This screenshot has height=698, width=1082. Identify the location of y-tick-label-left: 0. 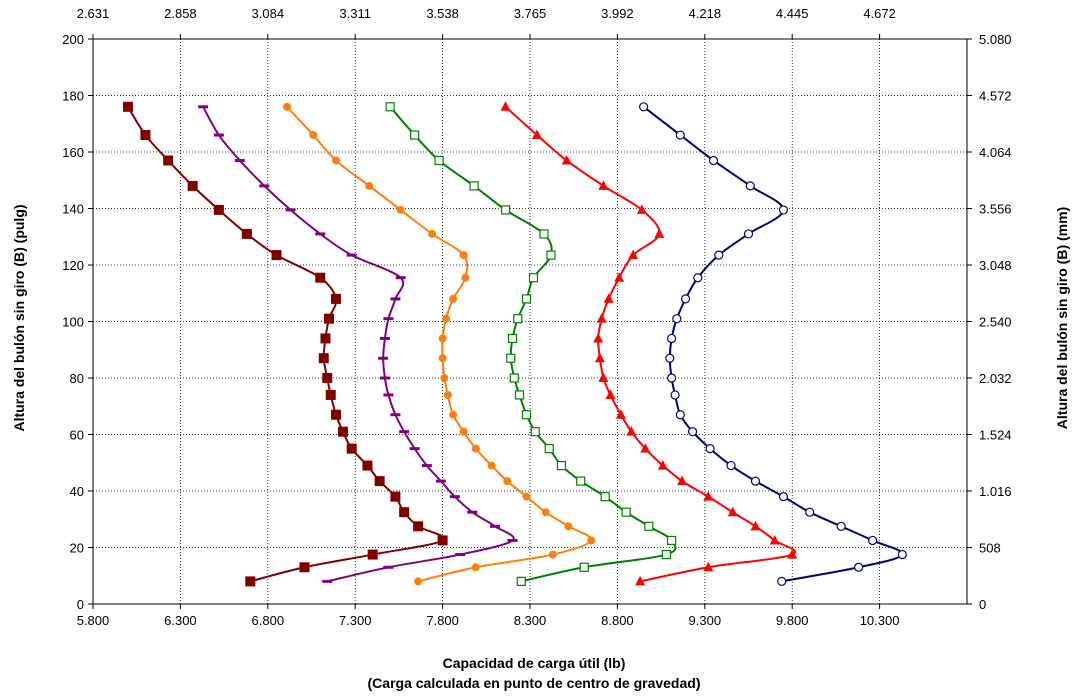
(80, 604).